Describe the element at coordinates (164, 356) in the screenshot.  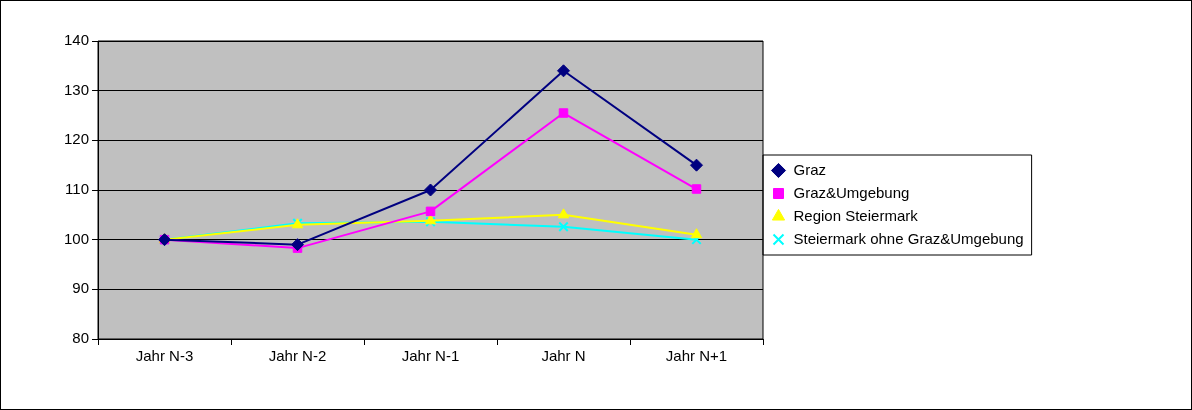
I see `x-tick-label: Jahr N-3` at that location.